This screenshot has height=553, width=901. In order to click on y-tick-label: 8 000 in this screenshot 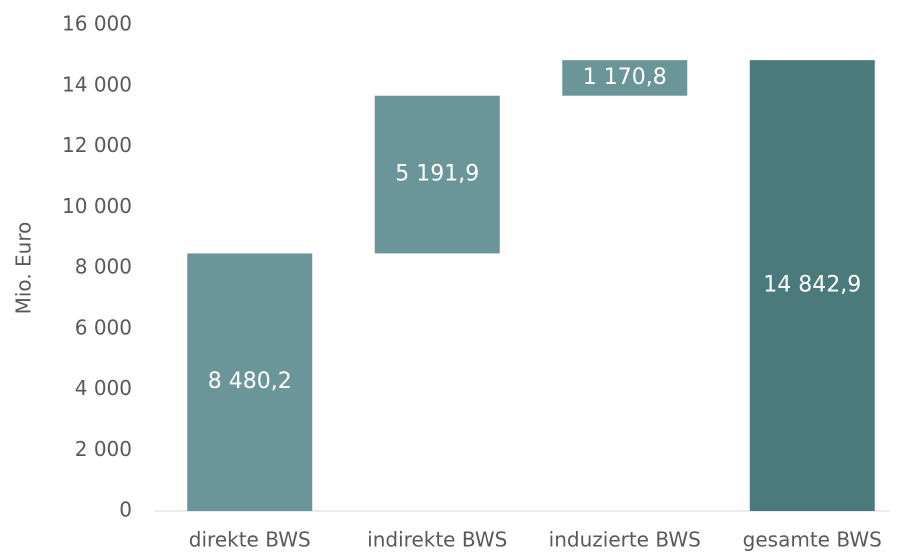, I will do `click(103, 267)`.